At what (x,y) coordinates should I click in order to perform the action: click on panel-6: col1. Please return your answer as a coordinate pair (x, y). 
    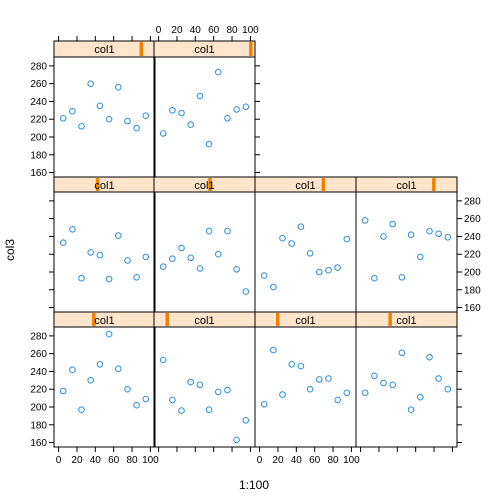
    Looking at the image, I should click on (204, 244).